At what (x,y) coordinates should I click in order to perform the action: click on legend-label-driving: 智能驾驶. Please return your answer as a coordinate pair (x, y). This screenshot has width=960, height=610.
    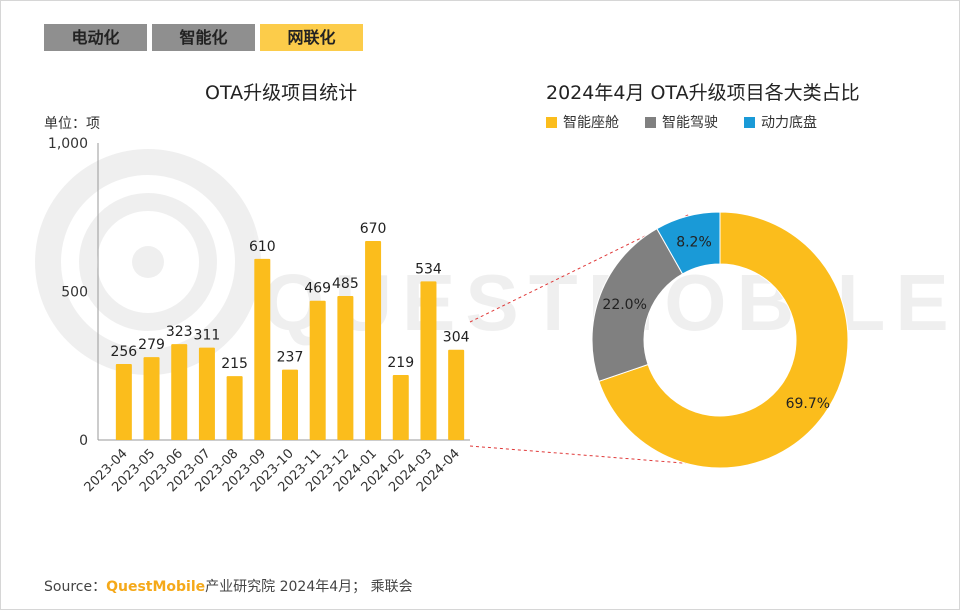
    Looking at the image, I should click on (690, 123).